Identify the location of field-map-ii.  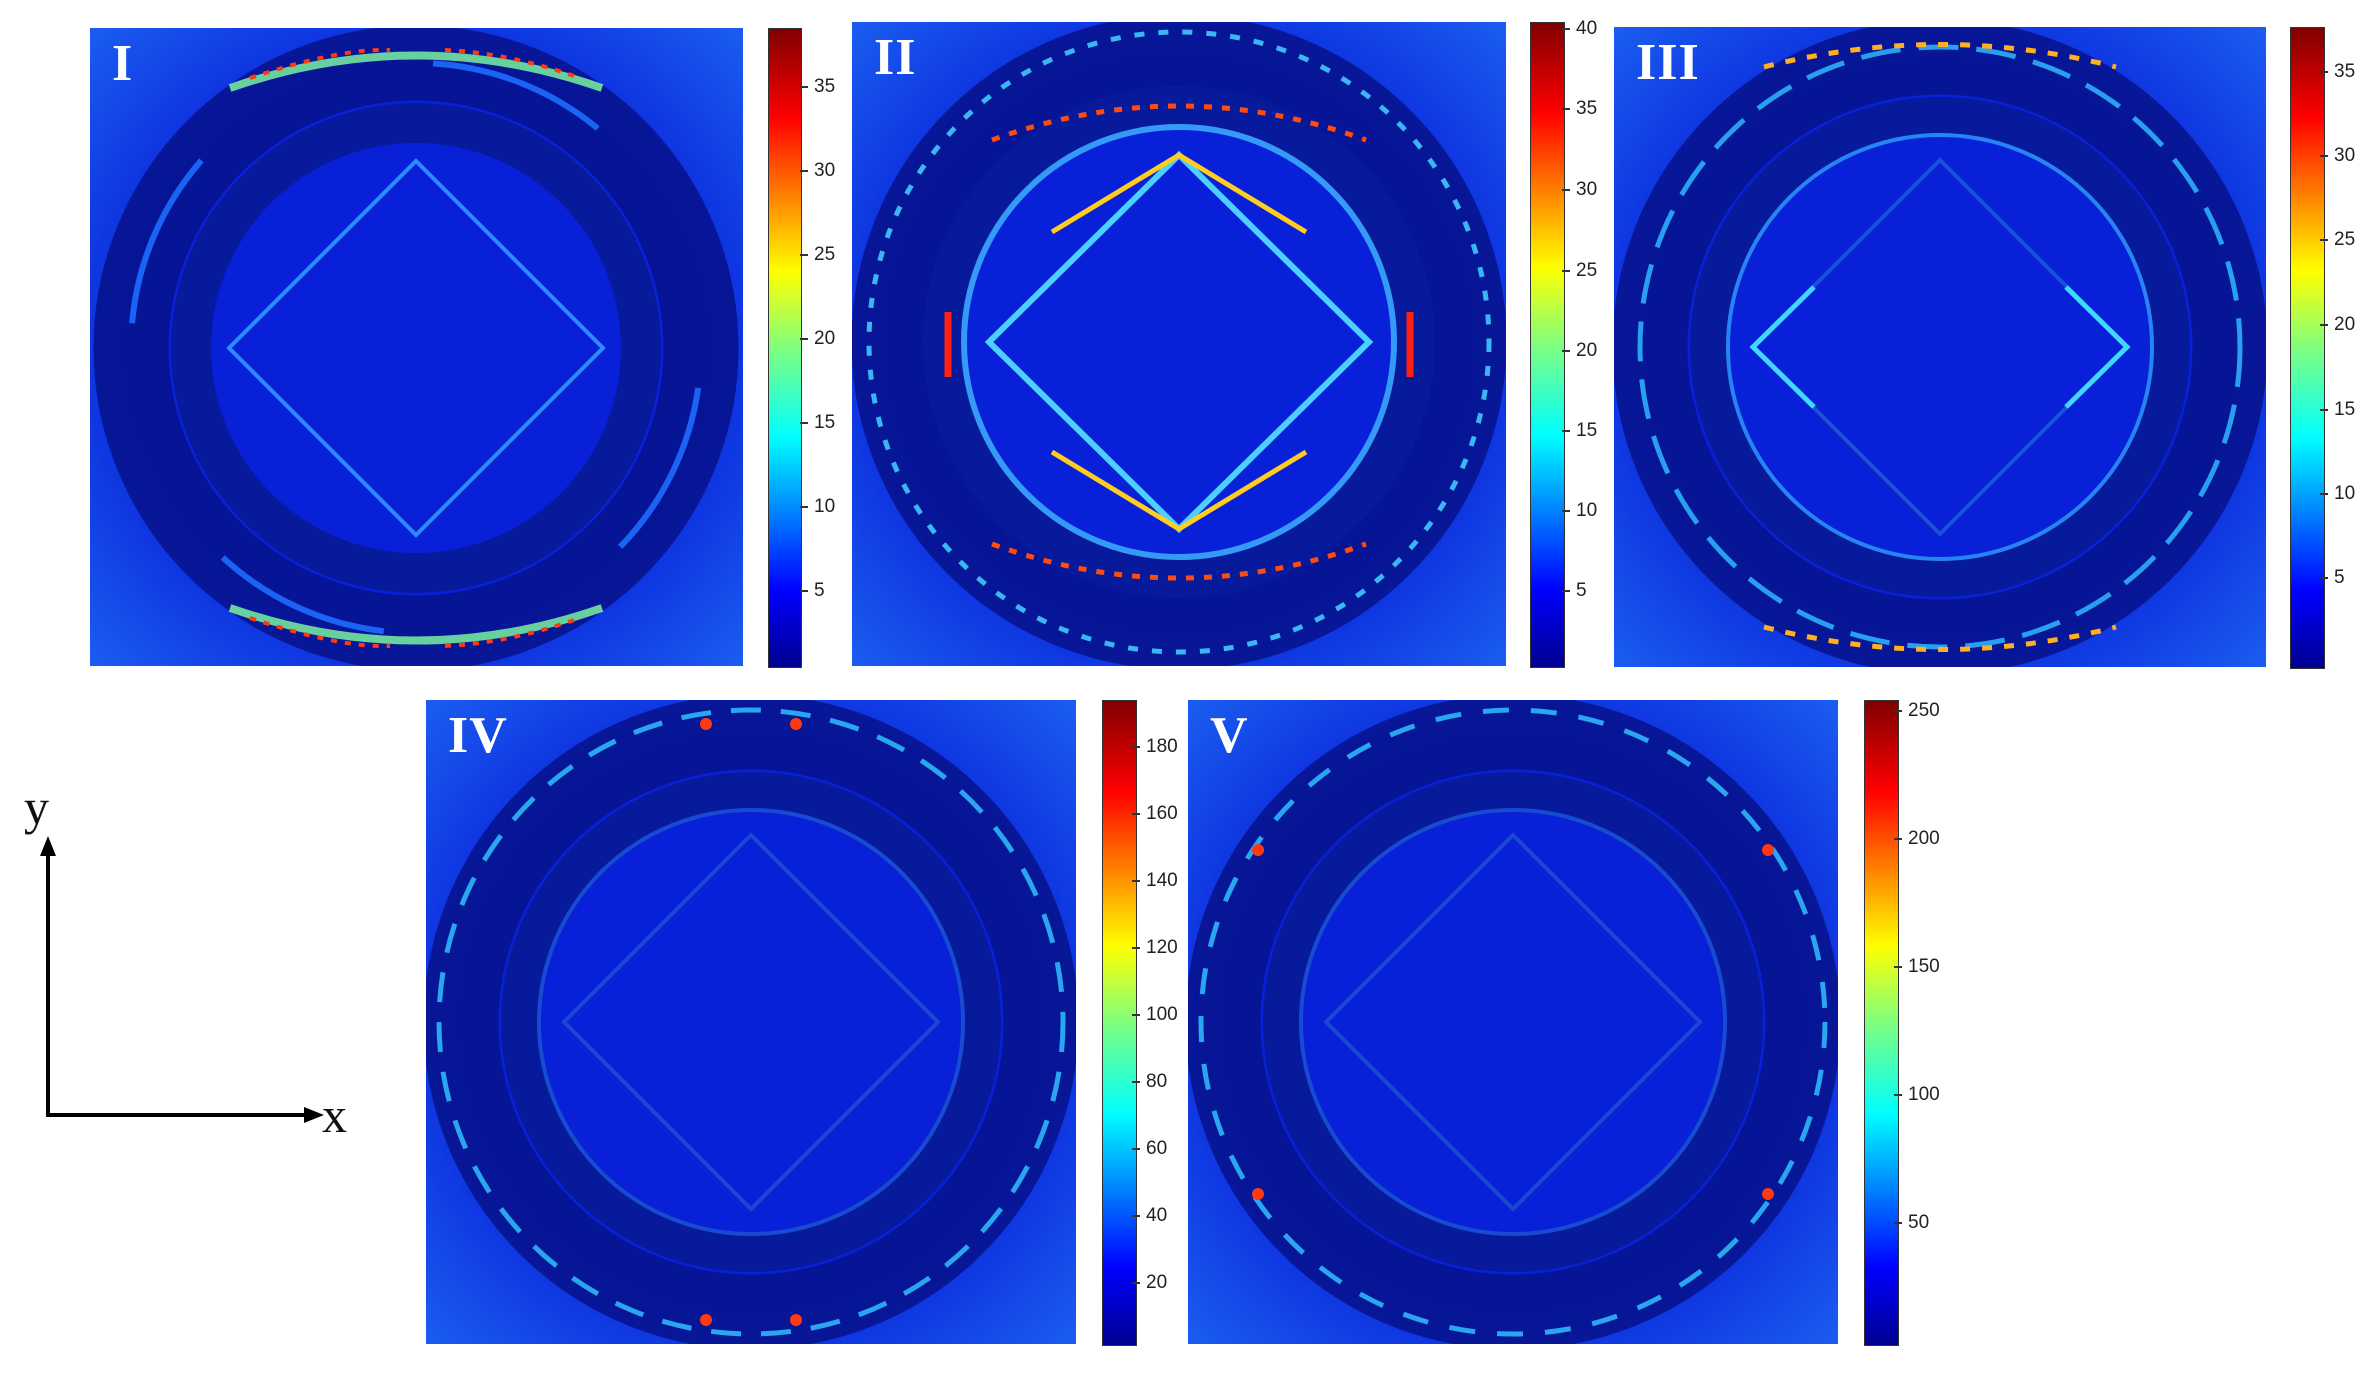
(1179, 344).